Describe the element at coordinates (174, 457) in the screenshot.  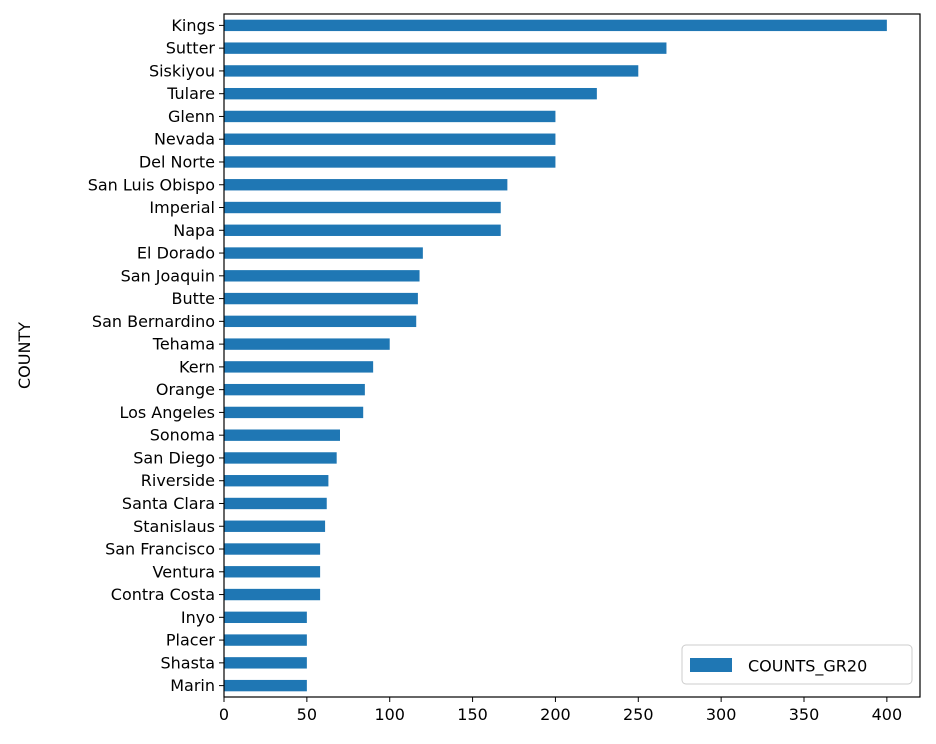
I see `y-tick-label: San Diego` at that location.